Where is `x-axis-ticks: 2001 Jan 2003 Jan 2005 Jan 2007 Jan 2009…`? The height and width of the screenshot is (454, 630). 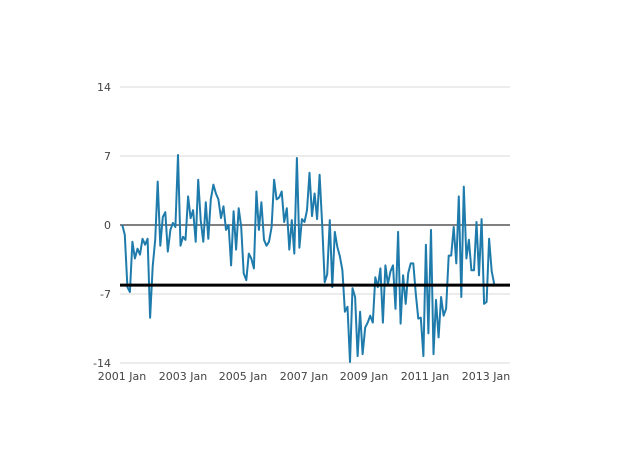 x-axis-ticks: 2001 Jan 2003 Jan 2005 Jan 2007 Jan 2009… is located at coordinates (304, 376).